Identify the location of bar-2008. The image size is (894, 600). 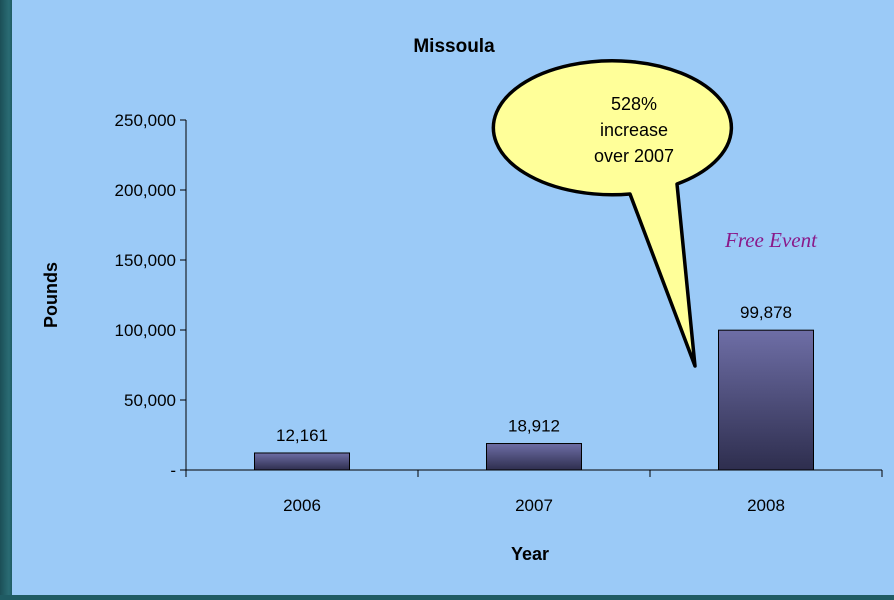
(766, 400).